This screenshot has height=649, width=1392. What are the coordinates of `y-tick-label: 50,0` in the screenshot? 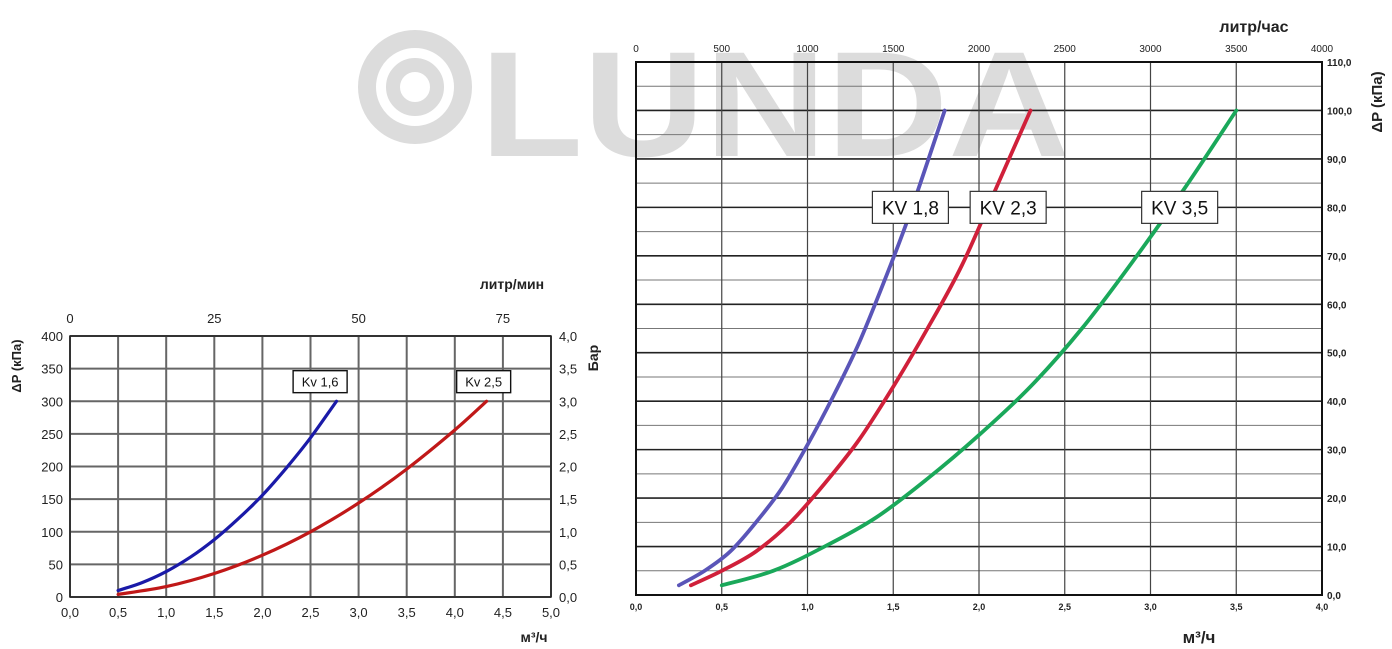 It's located at (1337, 354).